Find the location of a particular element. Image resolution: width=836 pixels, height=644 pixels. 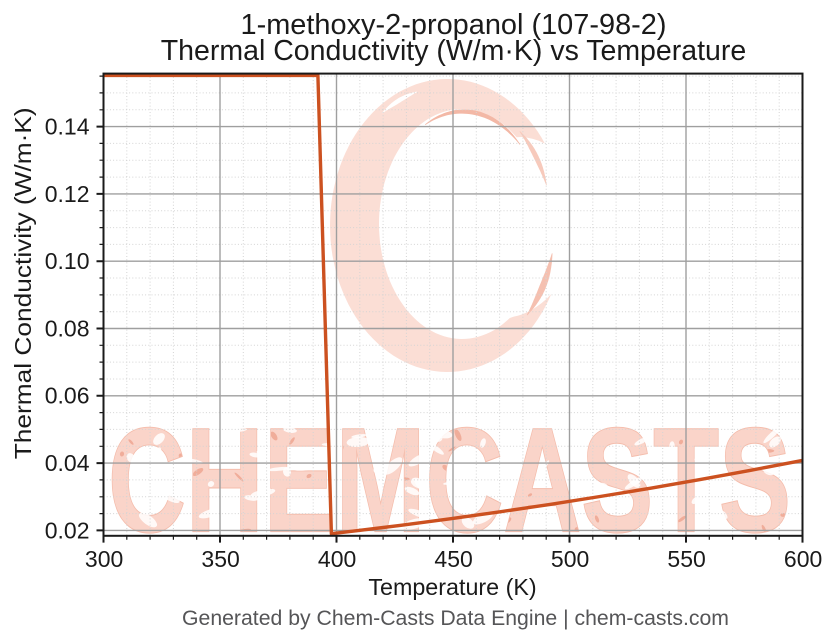

svg-text: 0.14 is located at coordinates (67, 127).